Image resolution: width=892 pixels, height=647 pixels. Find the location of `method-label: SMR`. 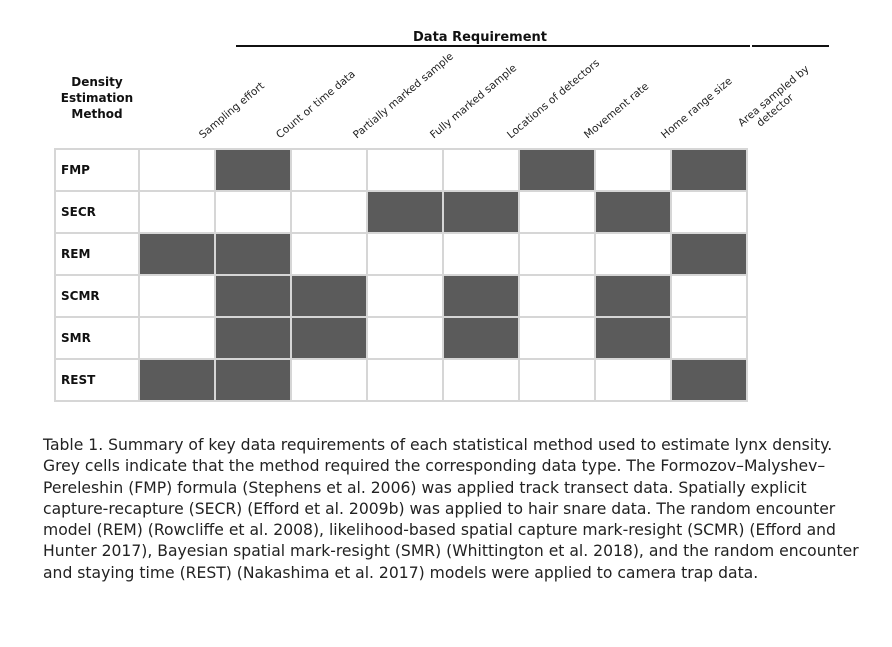

method-label: SMR is located at coordinates (97, 338).